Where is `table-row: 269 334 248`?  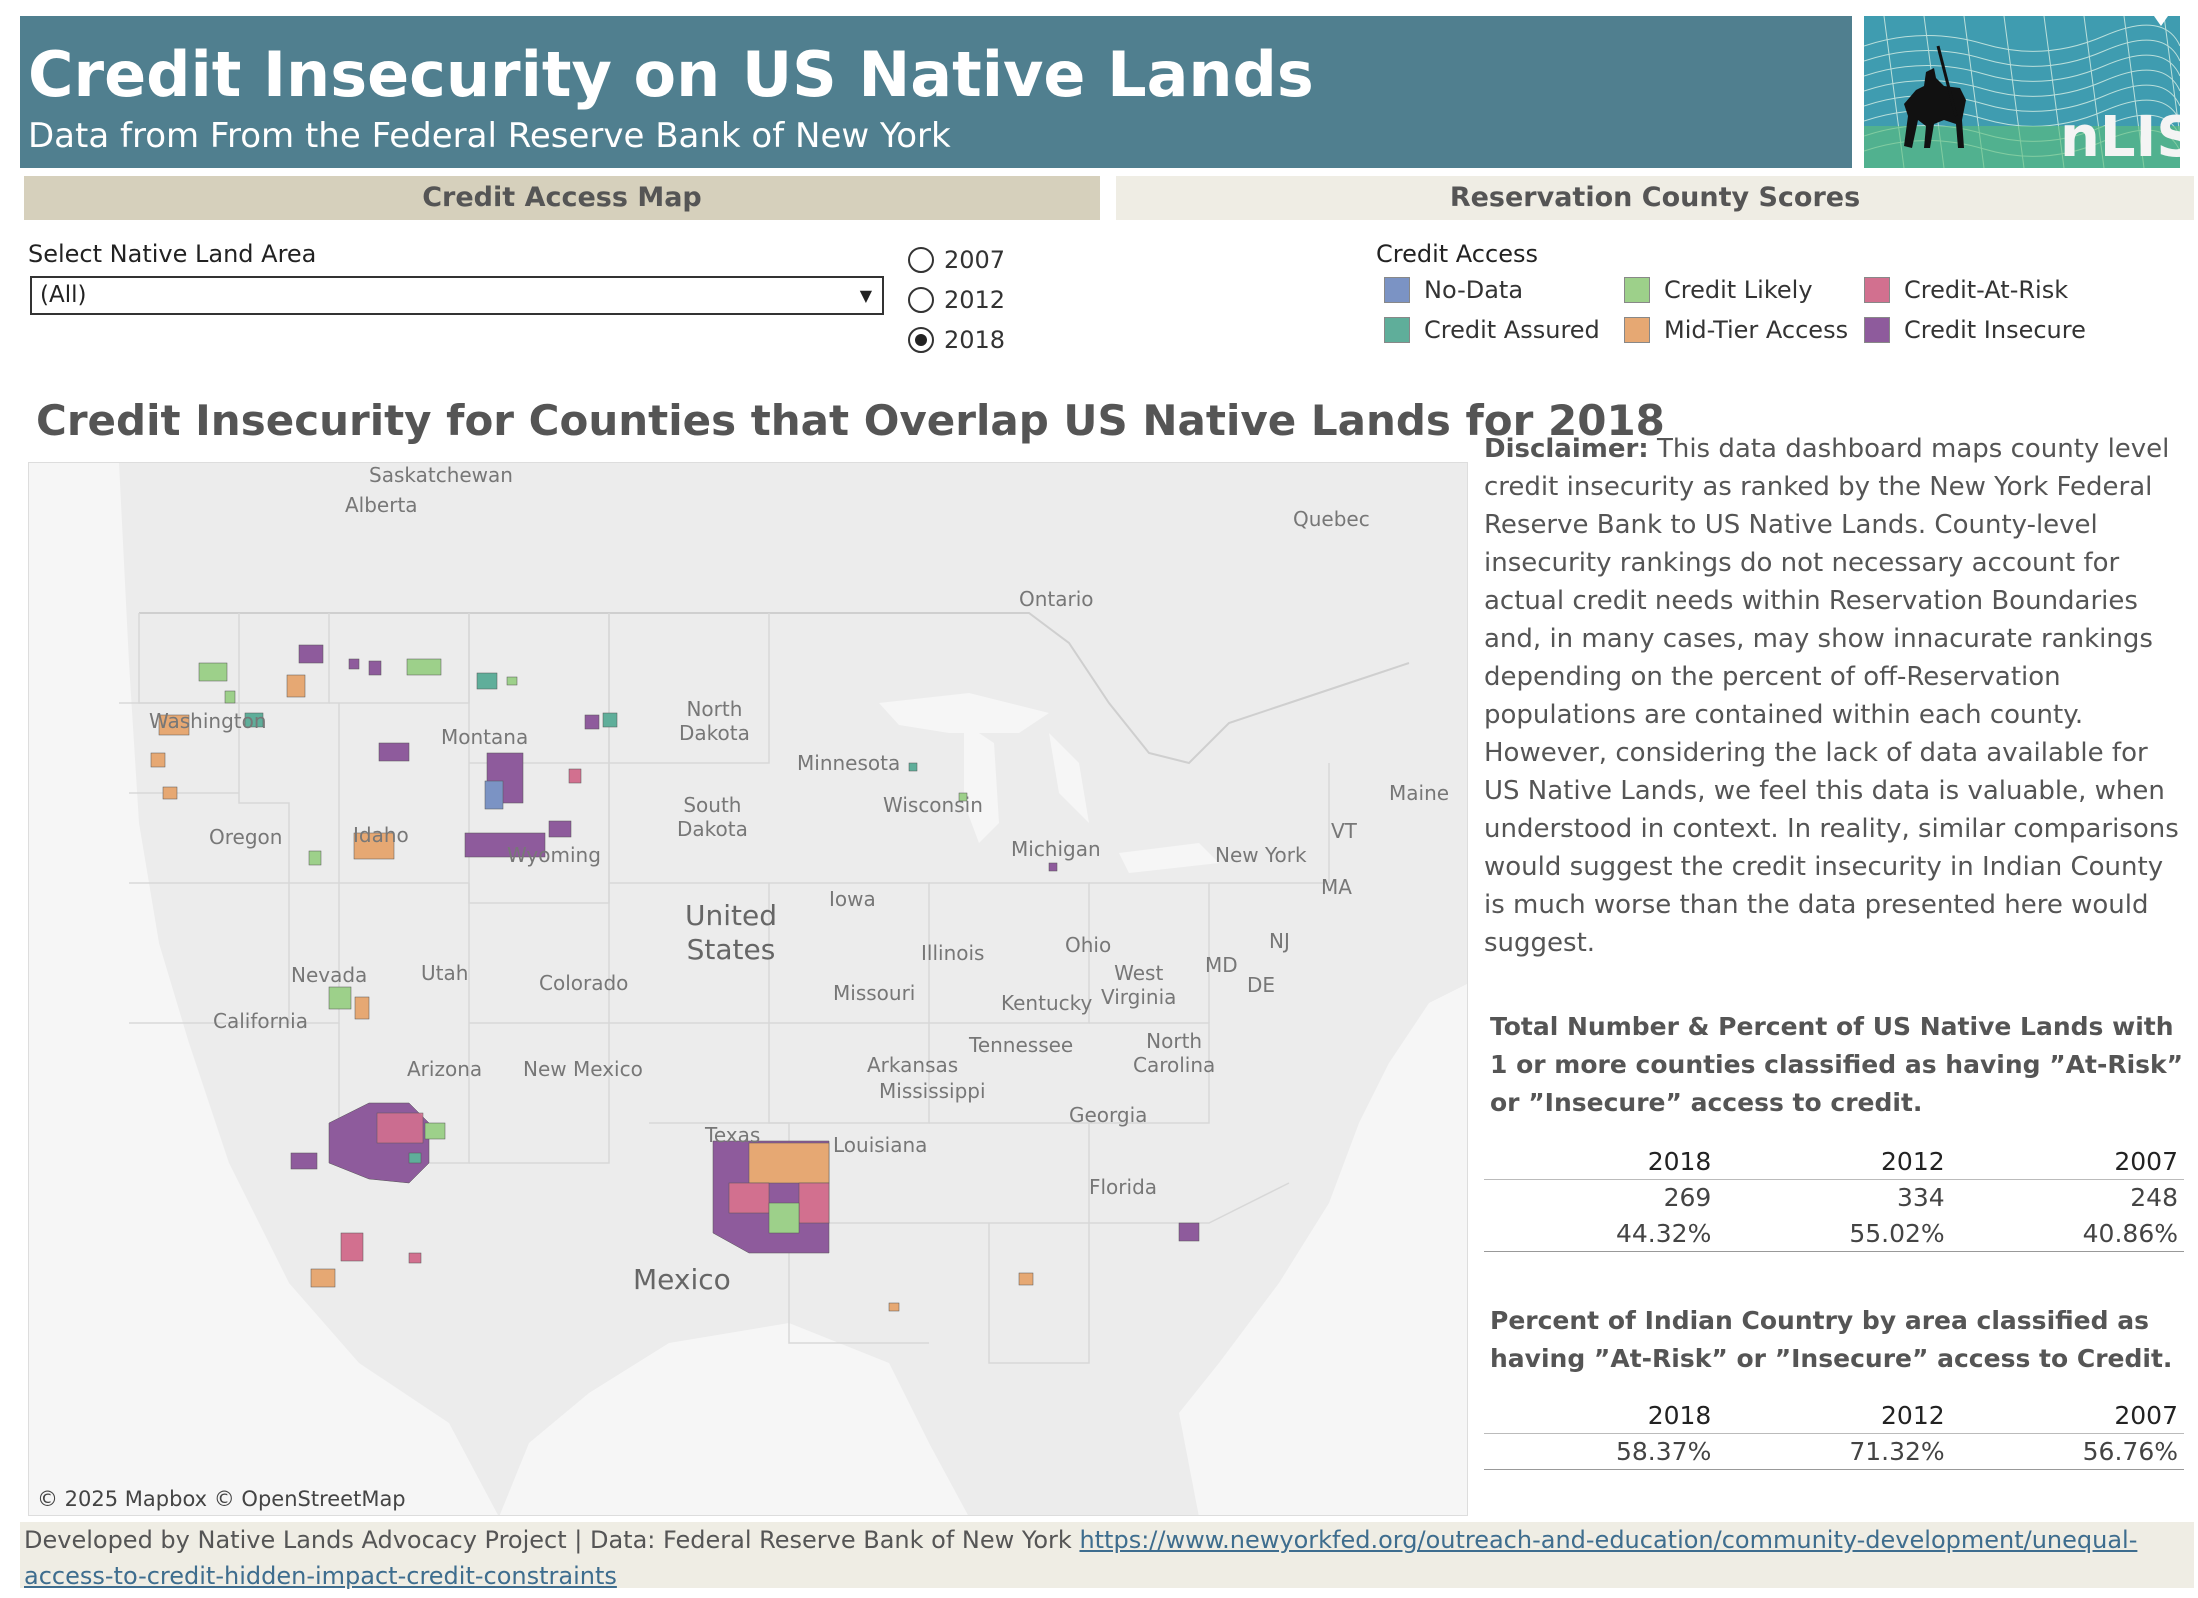 table-row: 269 334 248 is located at coordinates (1834, 1198).